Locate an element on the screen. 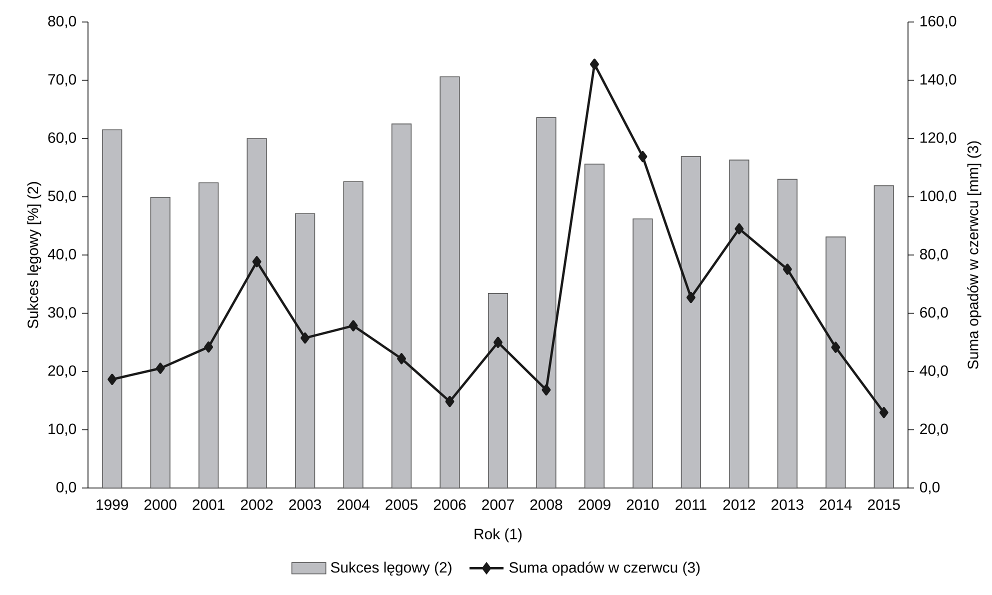 The height and width of the screenshot is (595, 992). x-tick-label: 2005 is located at coordinates (402, 504).